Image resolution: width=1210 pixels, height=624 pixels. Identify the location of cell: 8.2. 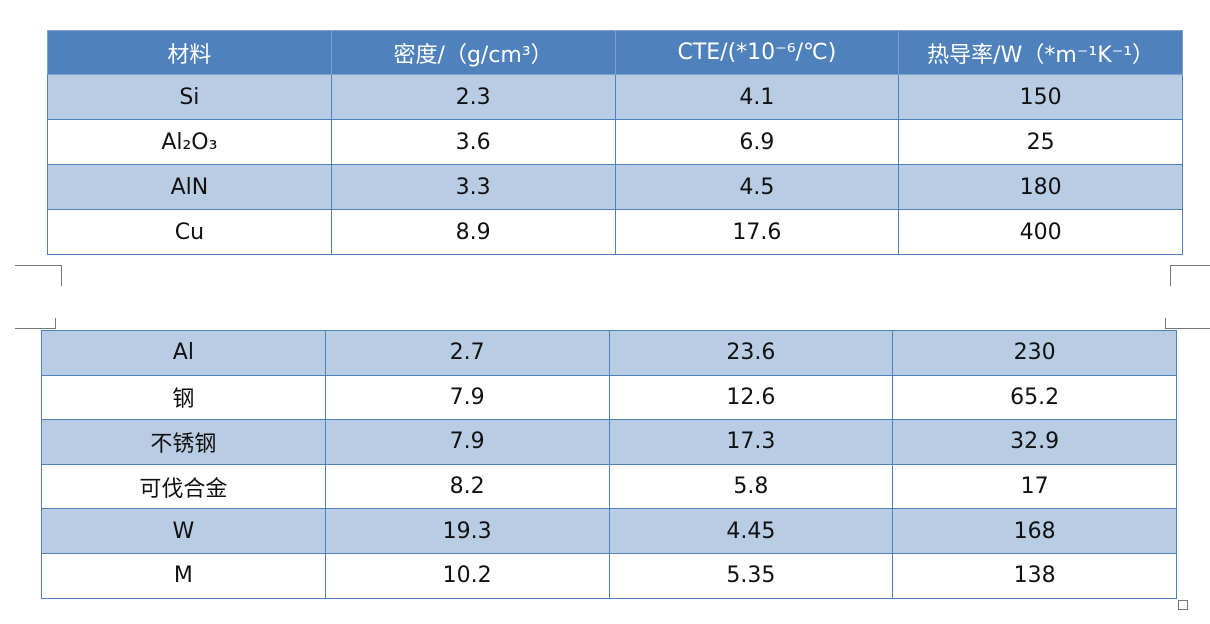
(467, 486).